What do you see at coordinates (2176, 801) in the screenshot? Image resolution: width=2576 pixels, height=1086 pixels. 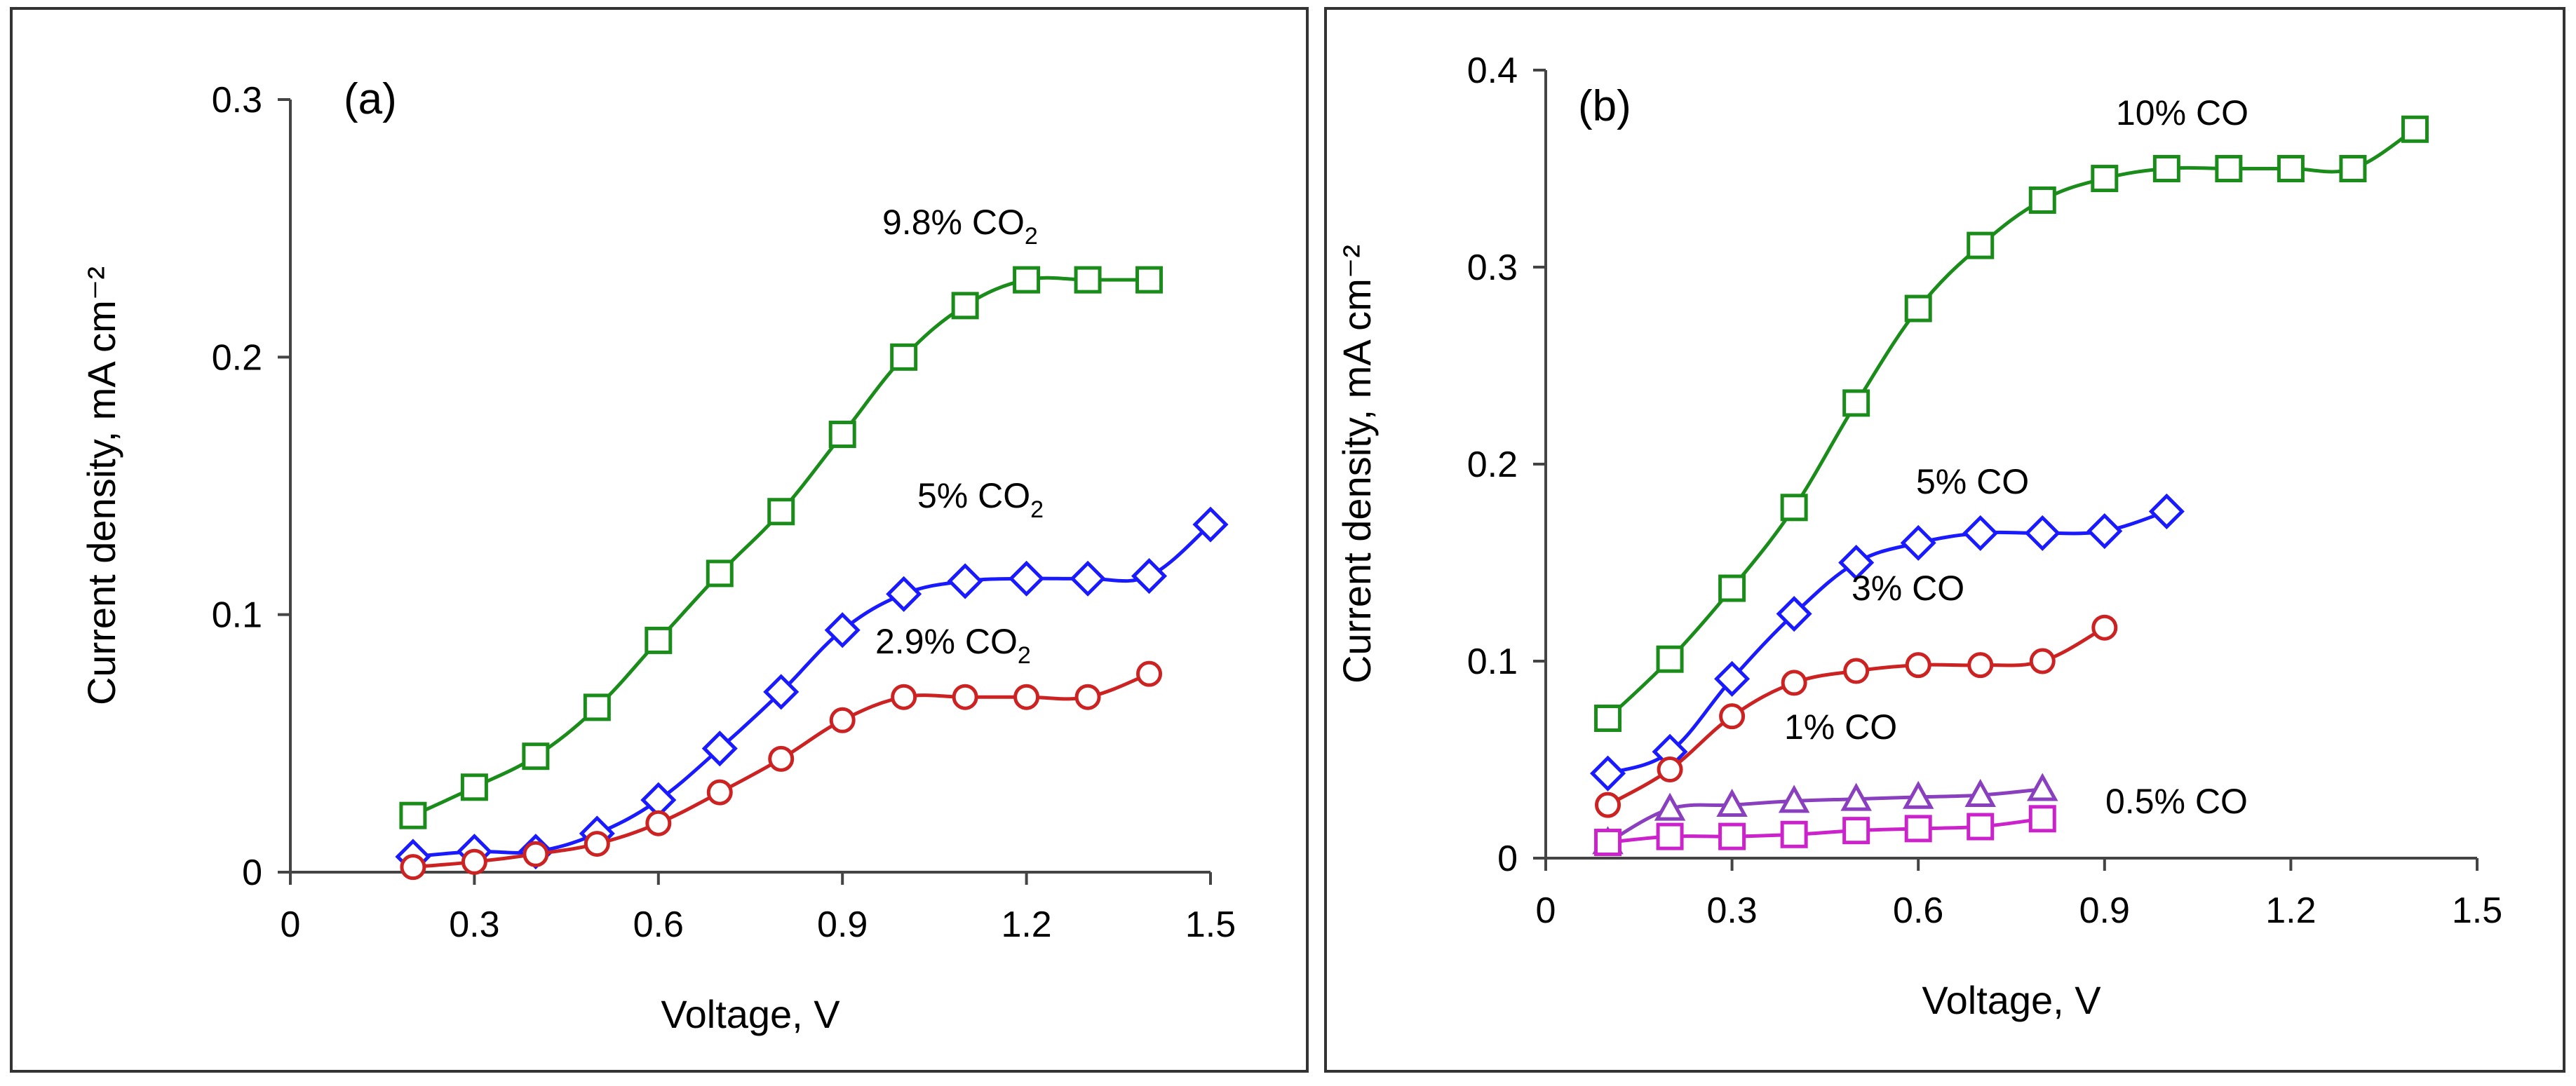 I see `series-label: 0.5% CO` at bounding box center [2176, 801].